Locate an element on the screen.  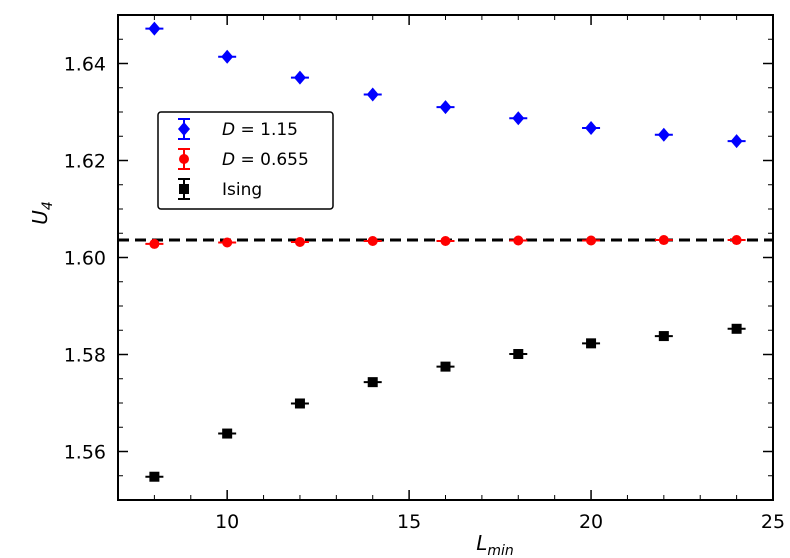
legend-item: Ising is located at coordinates (220, 189).